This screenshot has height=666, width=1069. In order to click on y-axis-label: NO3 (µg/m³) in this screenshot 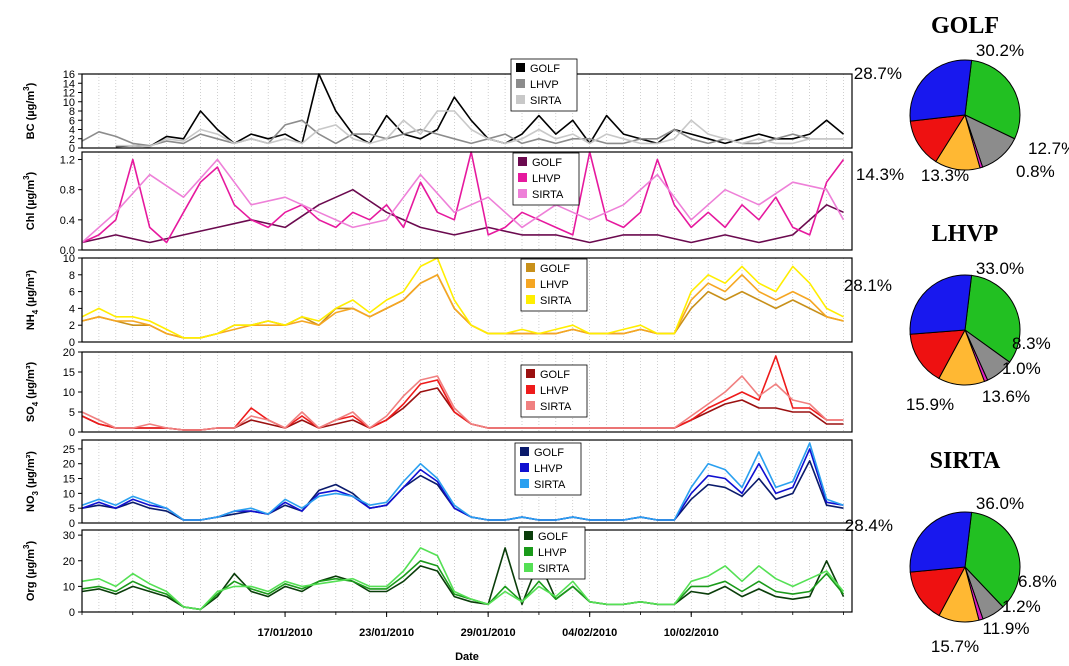, I will do `click(32, 481)`.